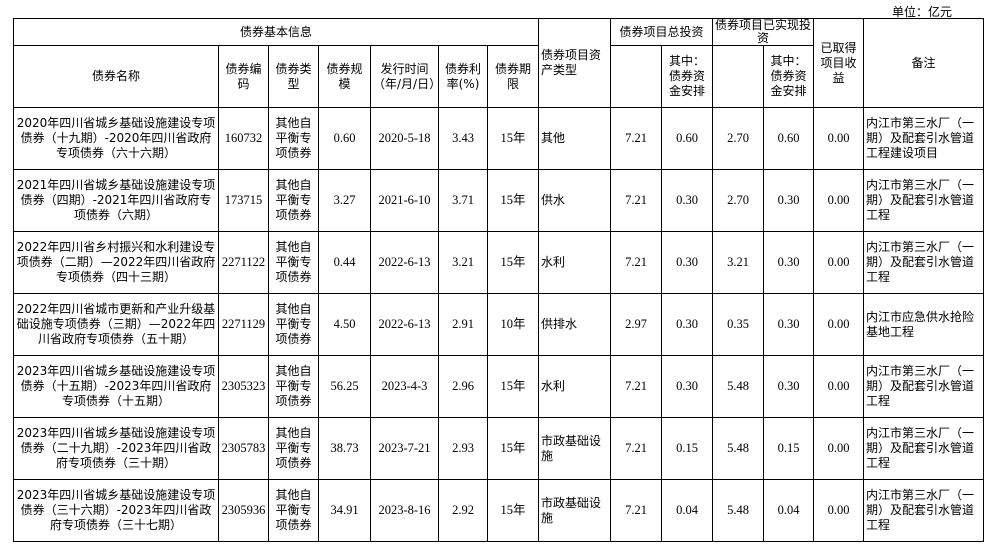 The height and width of the screenshot is (560, 995). Describe the element at coordinates (344, 386) in the screenshot. I see `bond-scale-cell: 56.25` at that location.